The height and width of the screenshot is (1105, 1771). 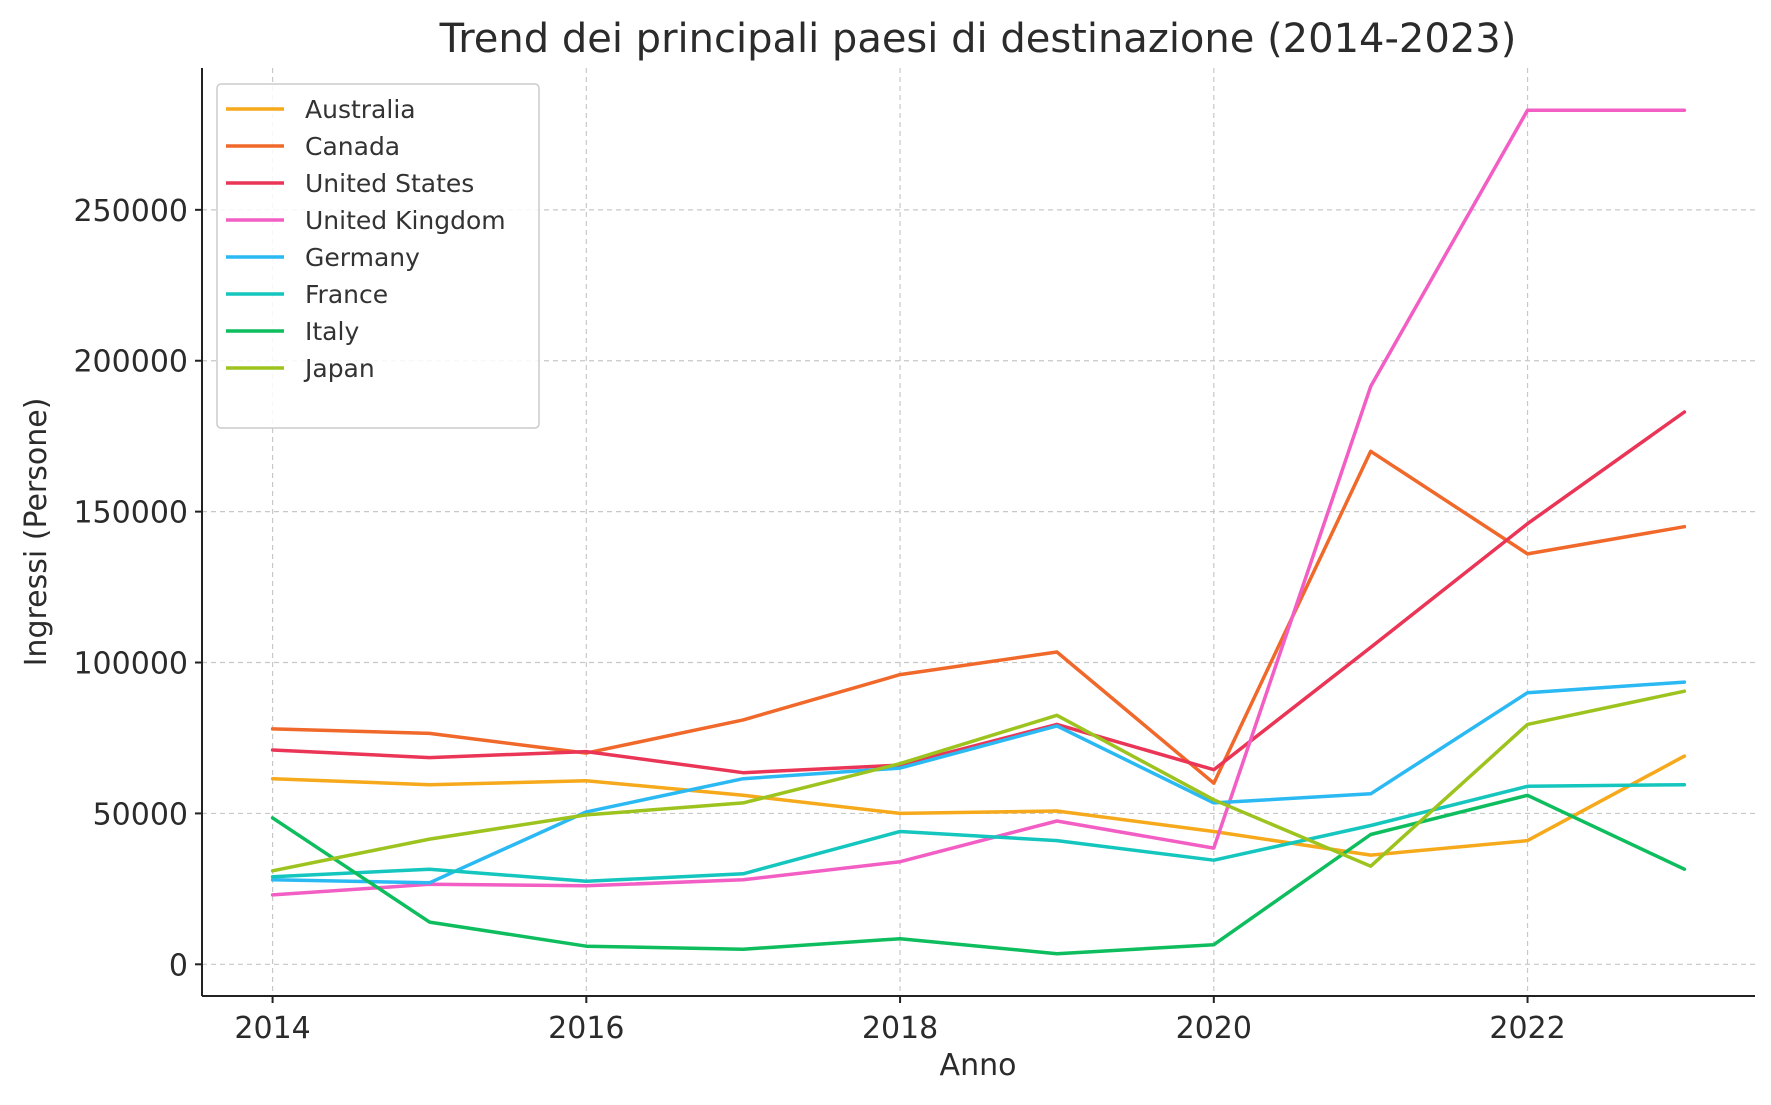 What do you see at coordinates (178, 965) in the screenshot?
I see `y-tick-label: 0` at bounding box center [178, 965].